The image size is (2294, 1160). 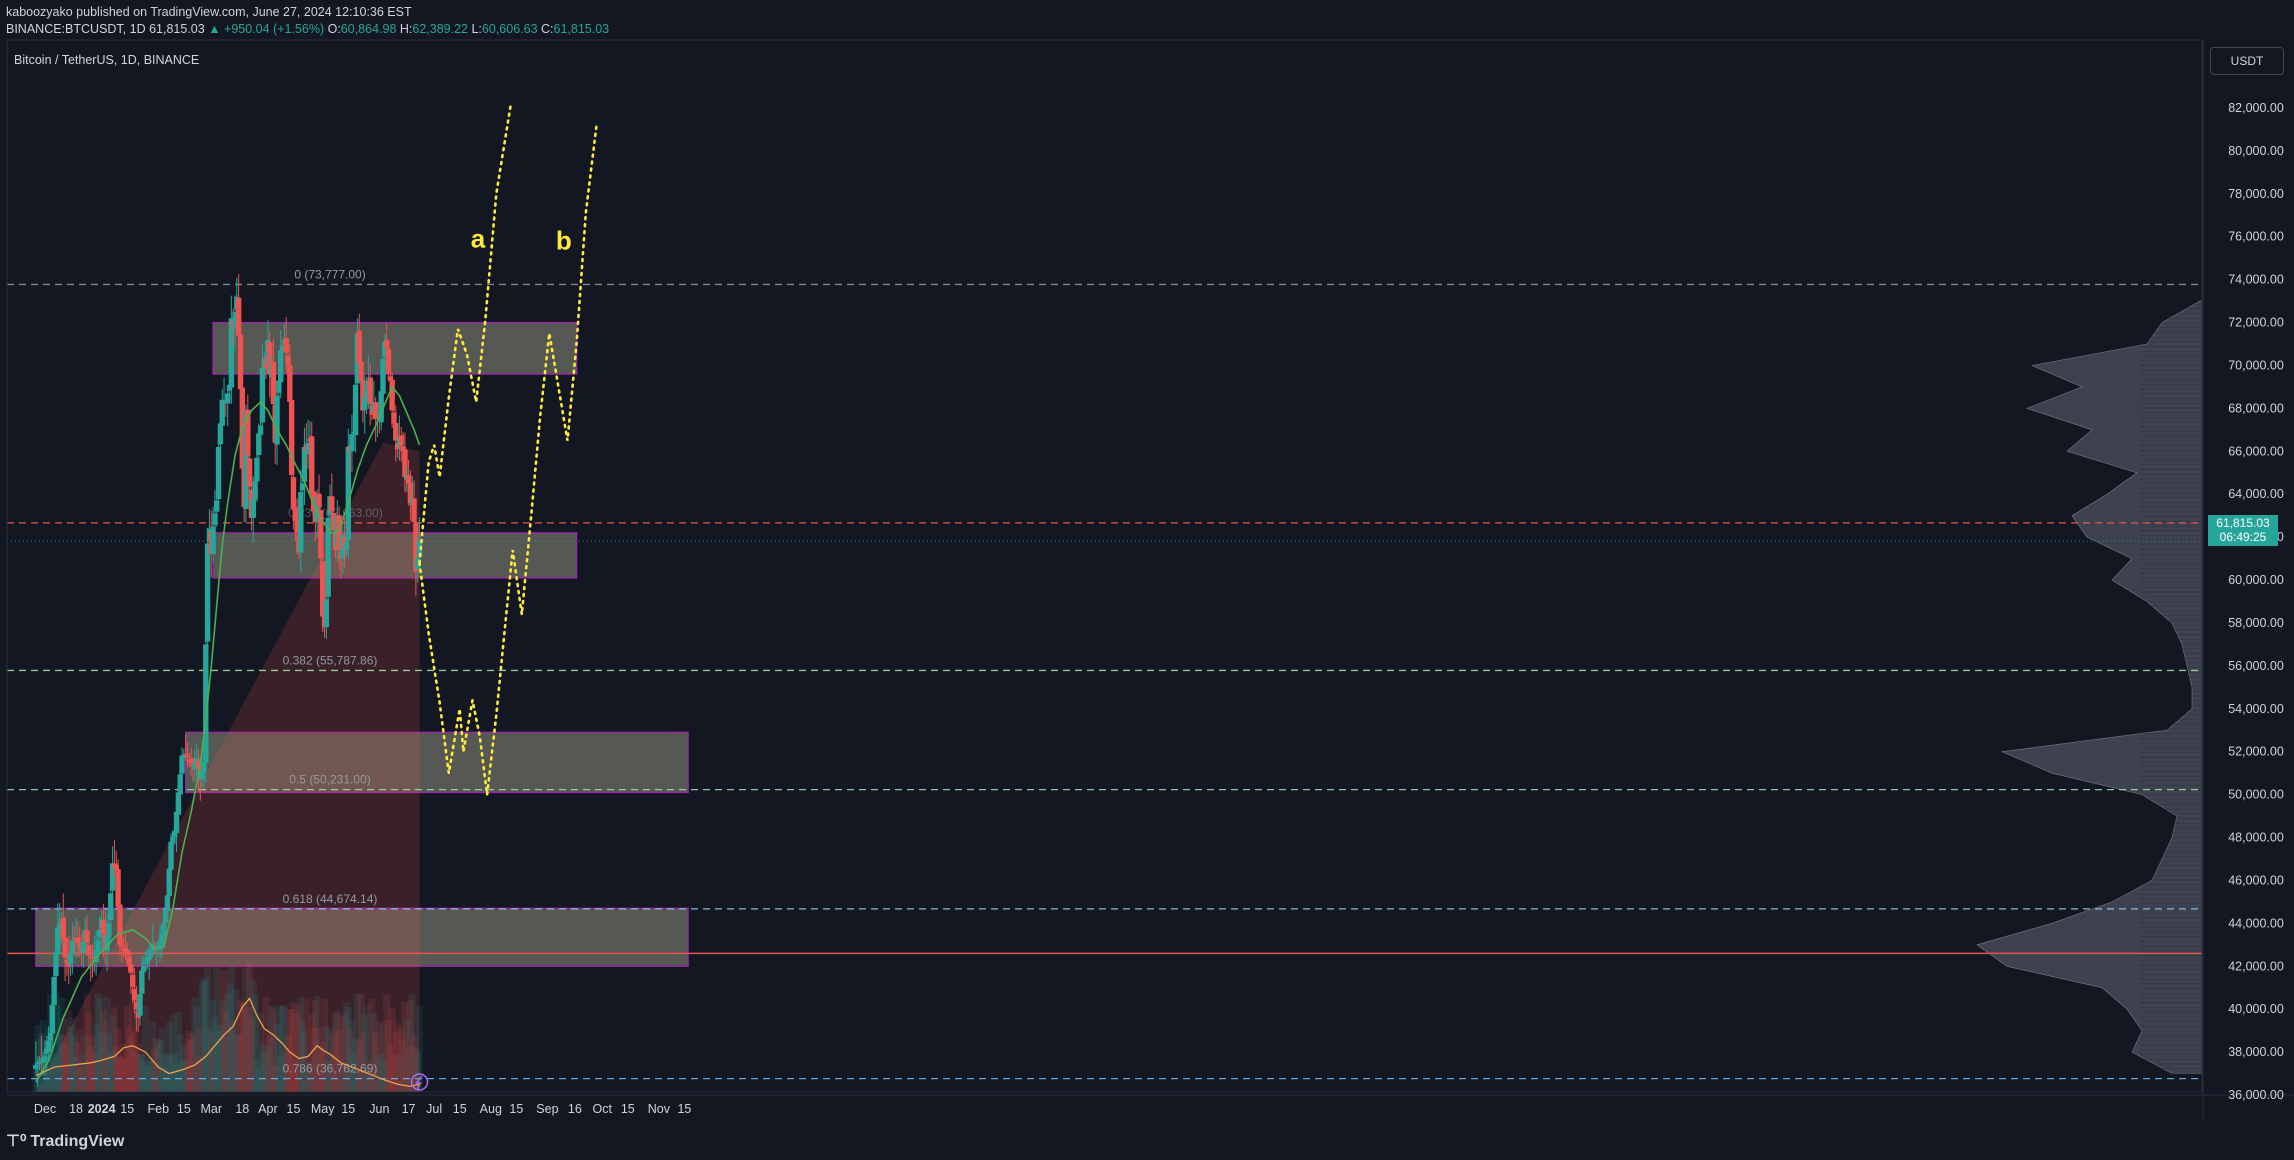 I want to click on y-tick-label: 60,000.00, so click(x=2256, y=580).